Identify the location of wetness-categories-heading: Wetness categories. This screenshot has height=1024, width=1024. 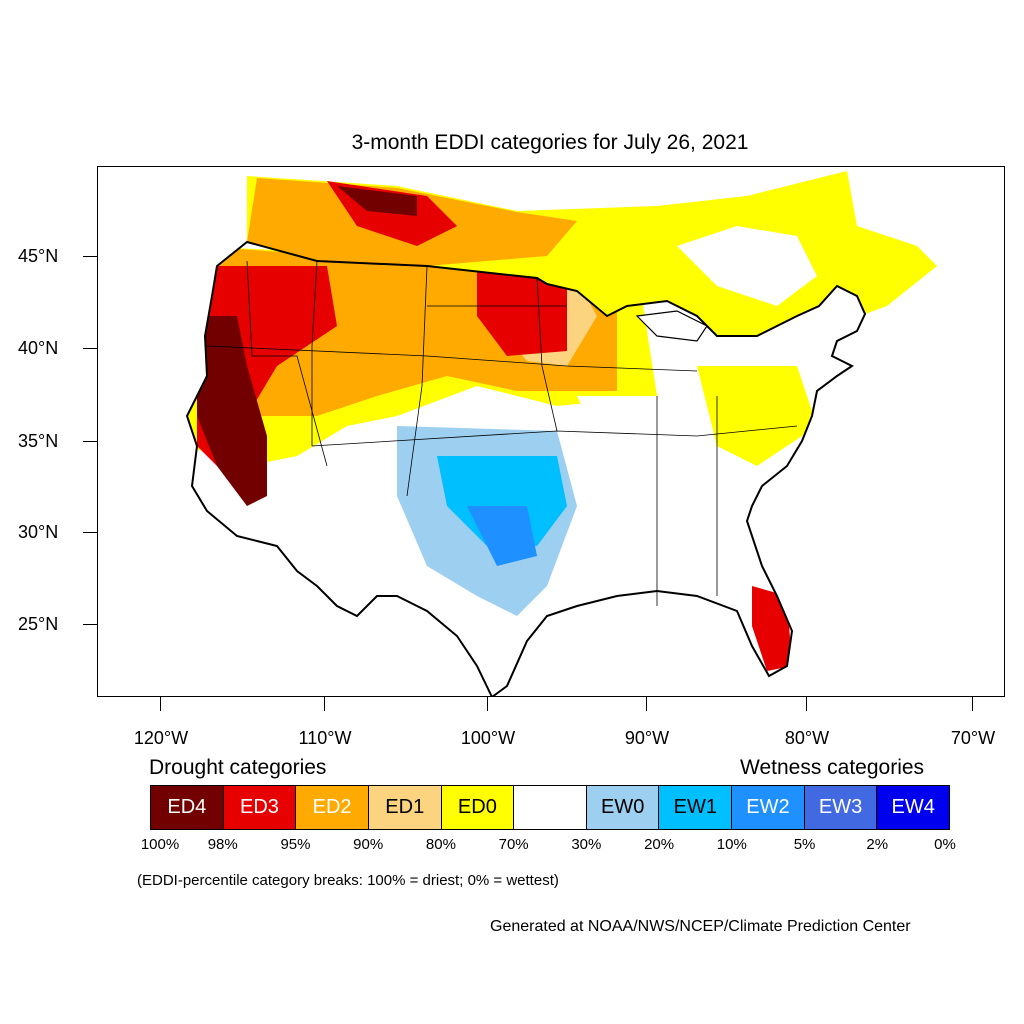
(832, 767).